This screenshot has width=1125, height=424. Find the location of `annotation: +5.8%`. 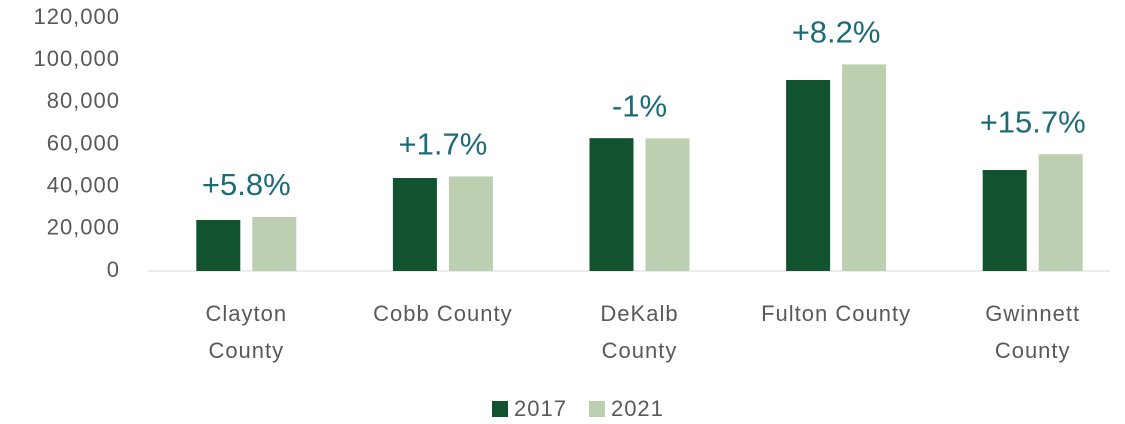

annotation: +5.8% is located at coordinates (246, 184).